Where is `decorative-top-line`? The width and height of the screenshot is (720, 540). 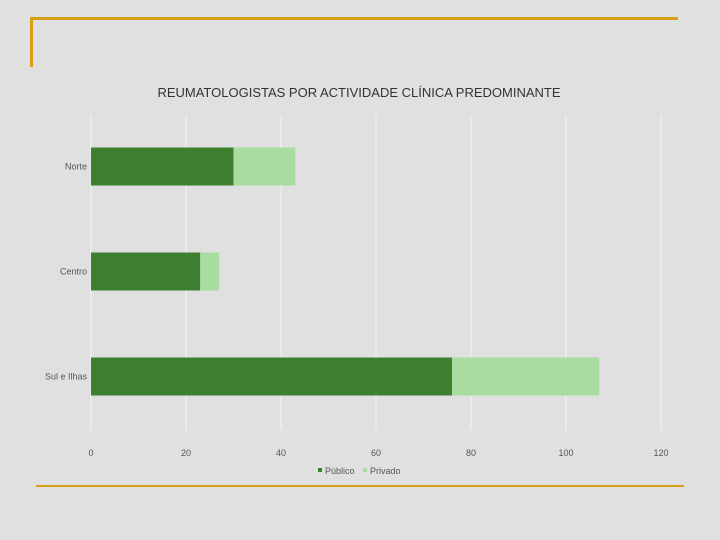
decorative-top-line is located at coordinates (354, 18).